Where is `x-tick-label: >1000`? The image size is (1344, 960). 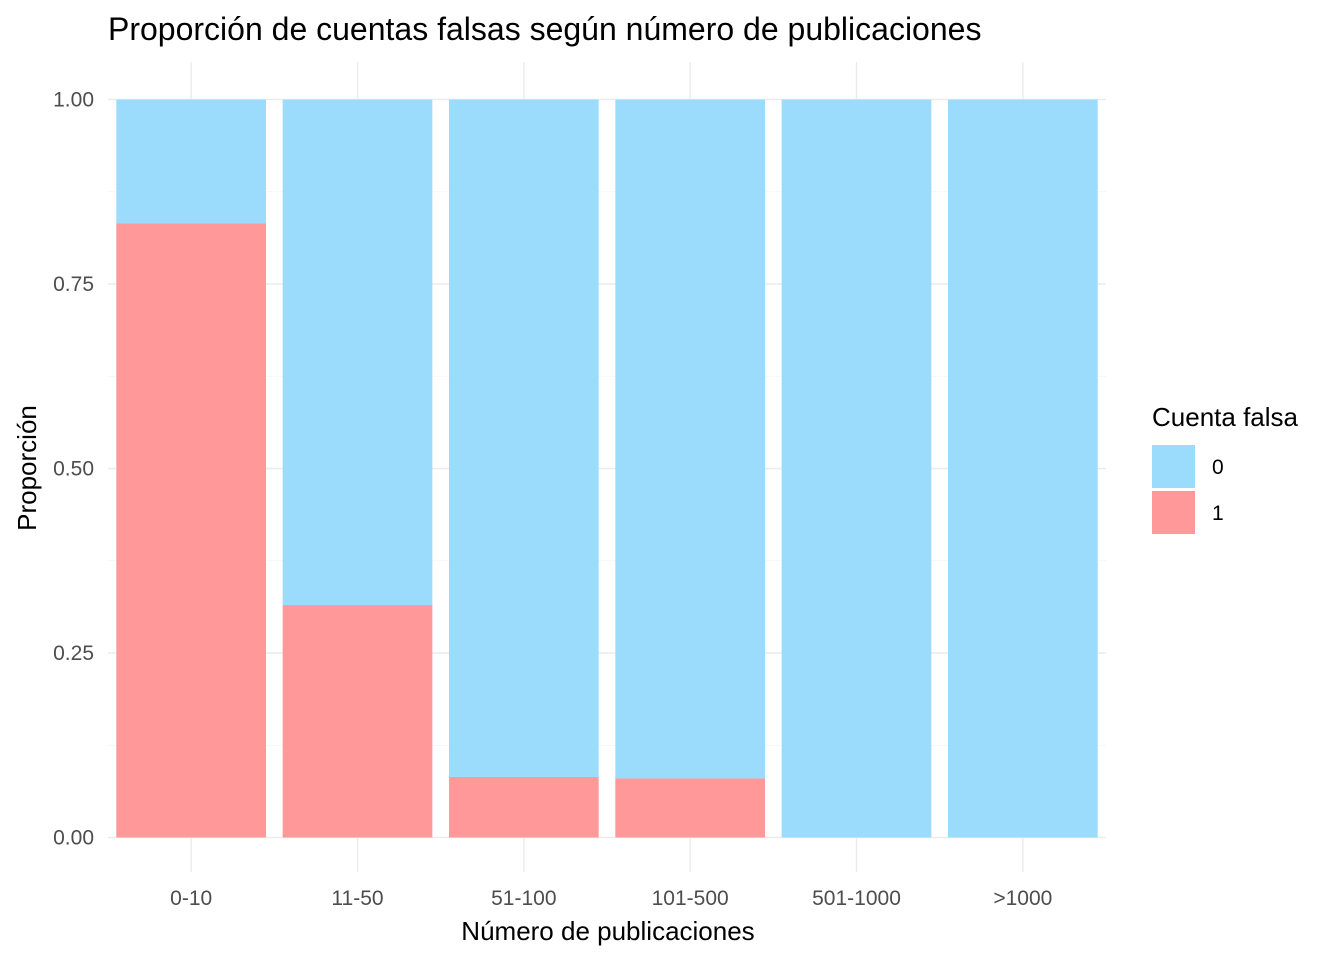 x-tick-label: >1000 is located at coordinates (1022, 898).